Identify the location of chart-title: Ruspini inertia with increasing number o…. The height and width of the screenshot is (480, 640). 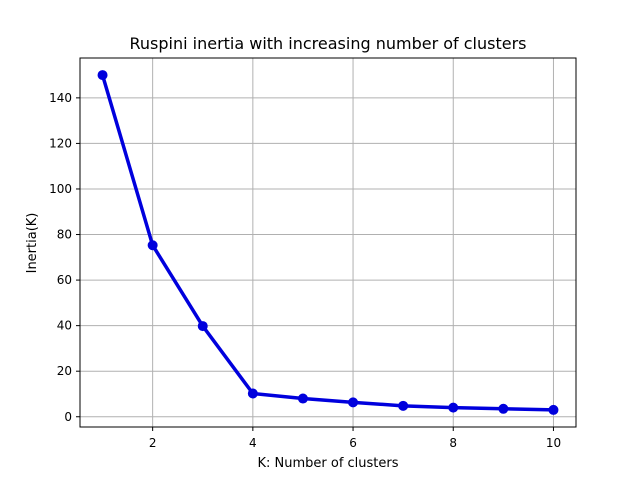
(327, 43).